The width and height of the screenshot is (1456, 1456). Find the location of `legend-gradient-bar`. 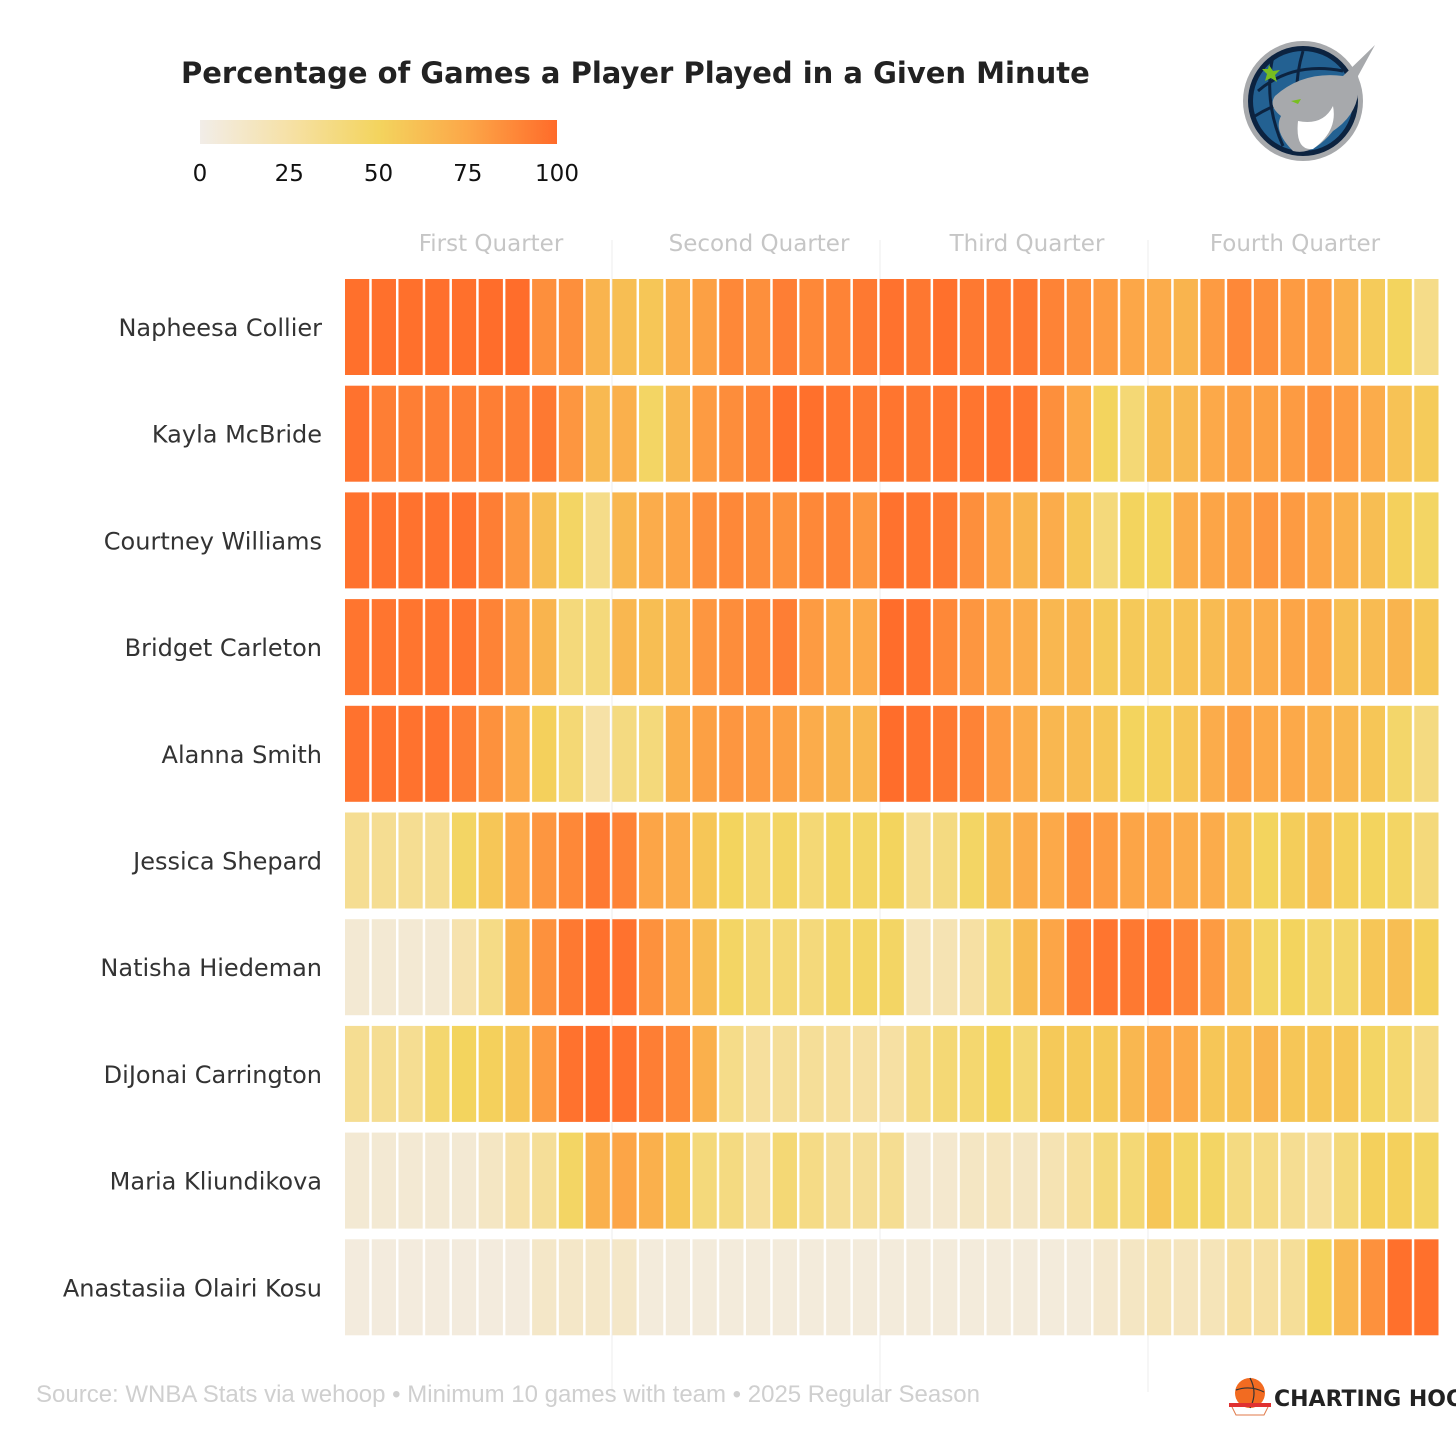

legend-gradient-bar is located at coordinates (378, 132).